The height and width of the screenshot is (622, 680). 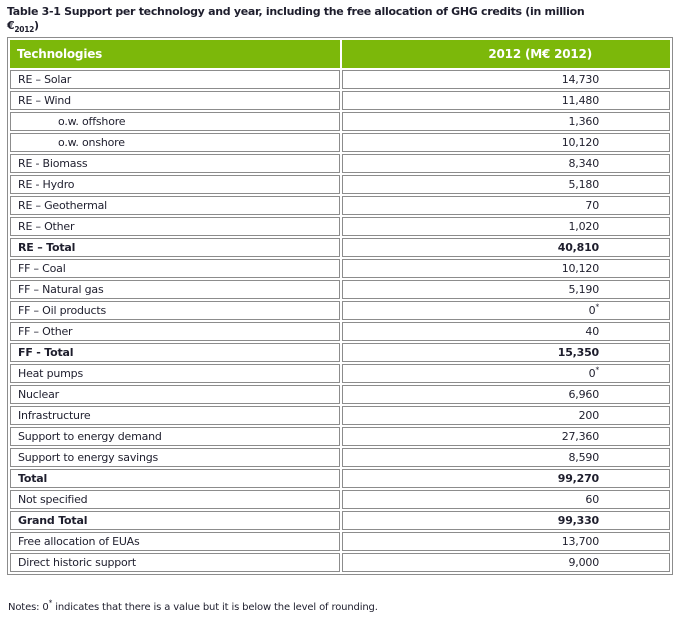 I want to click on value-cell: 5,190, so click(x=506, y=289).